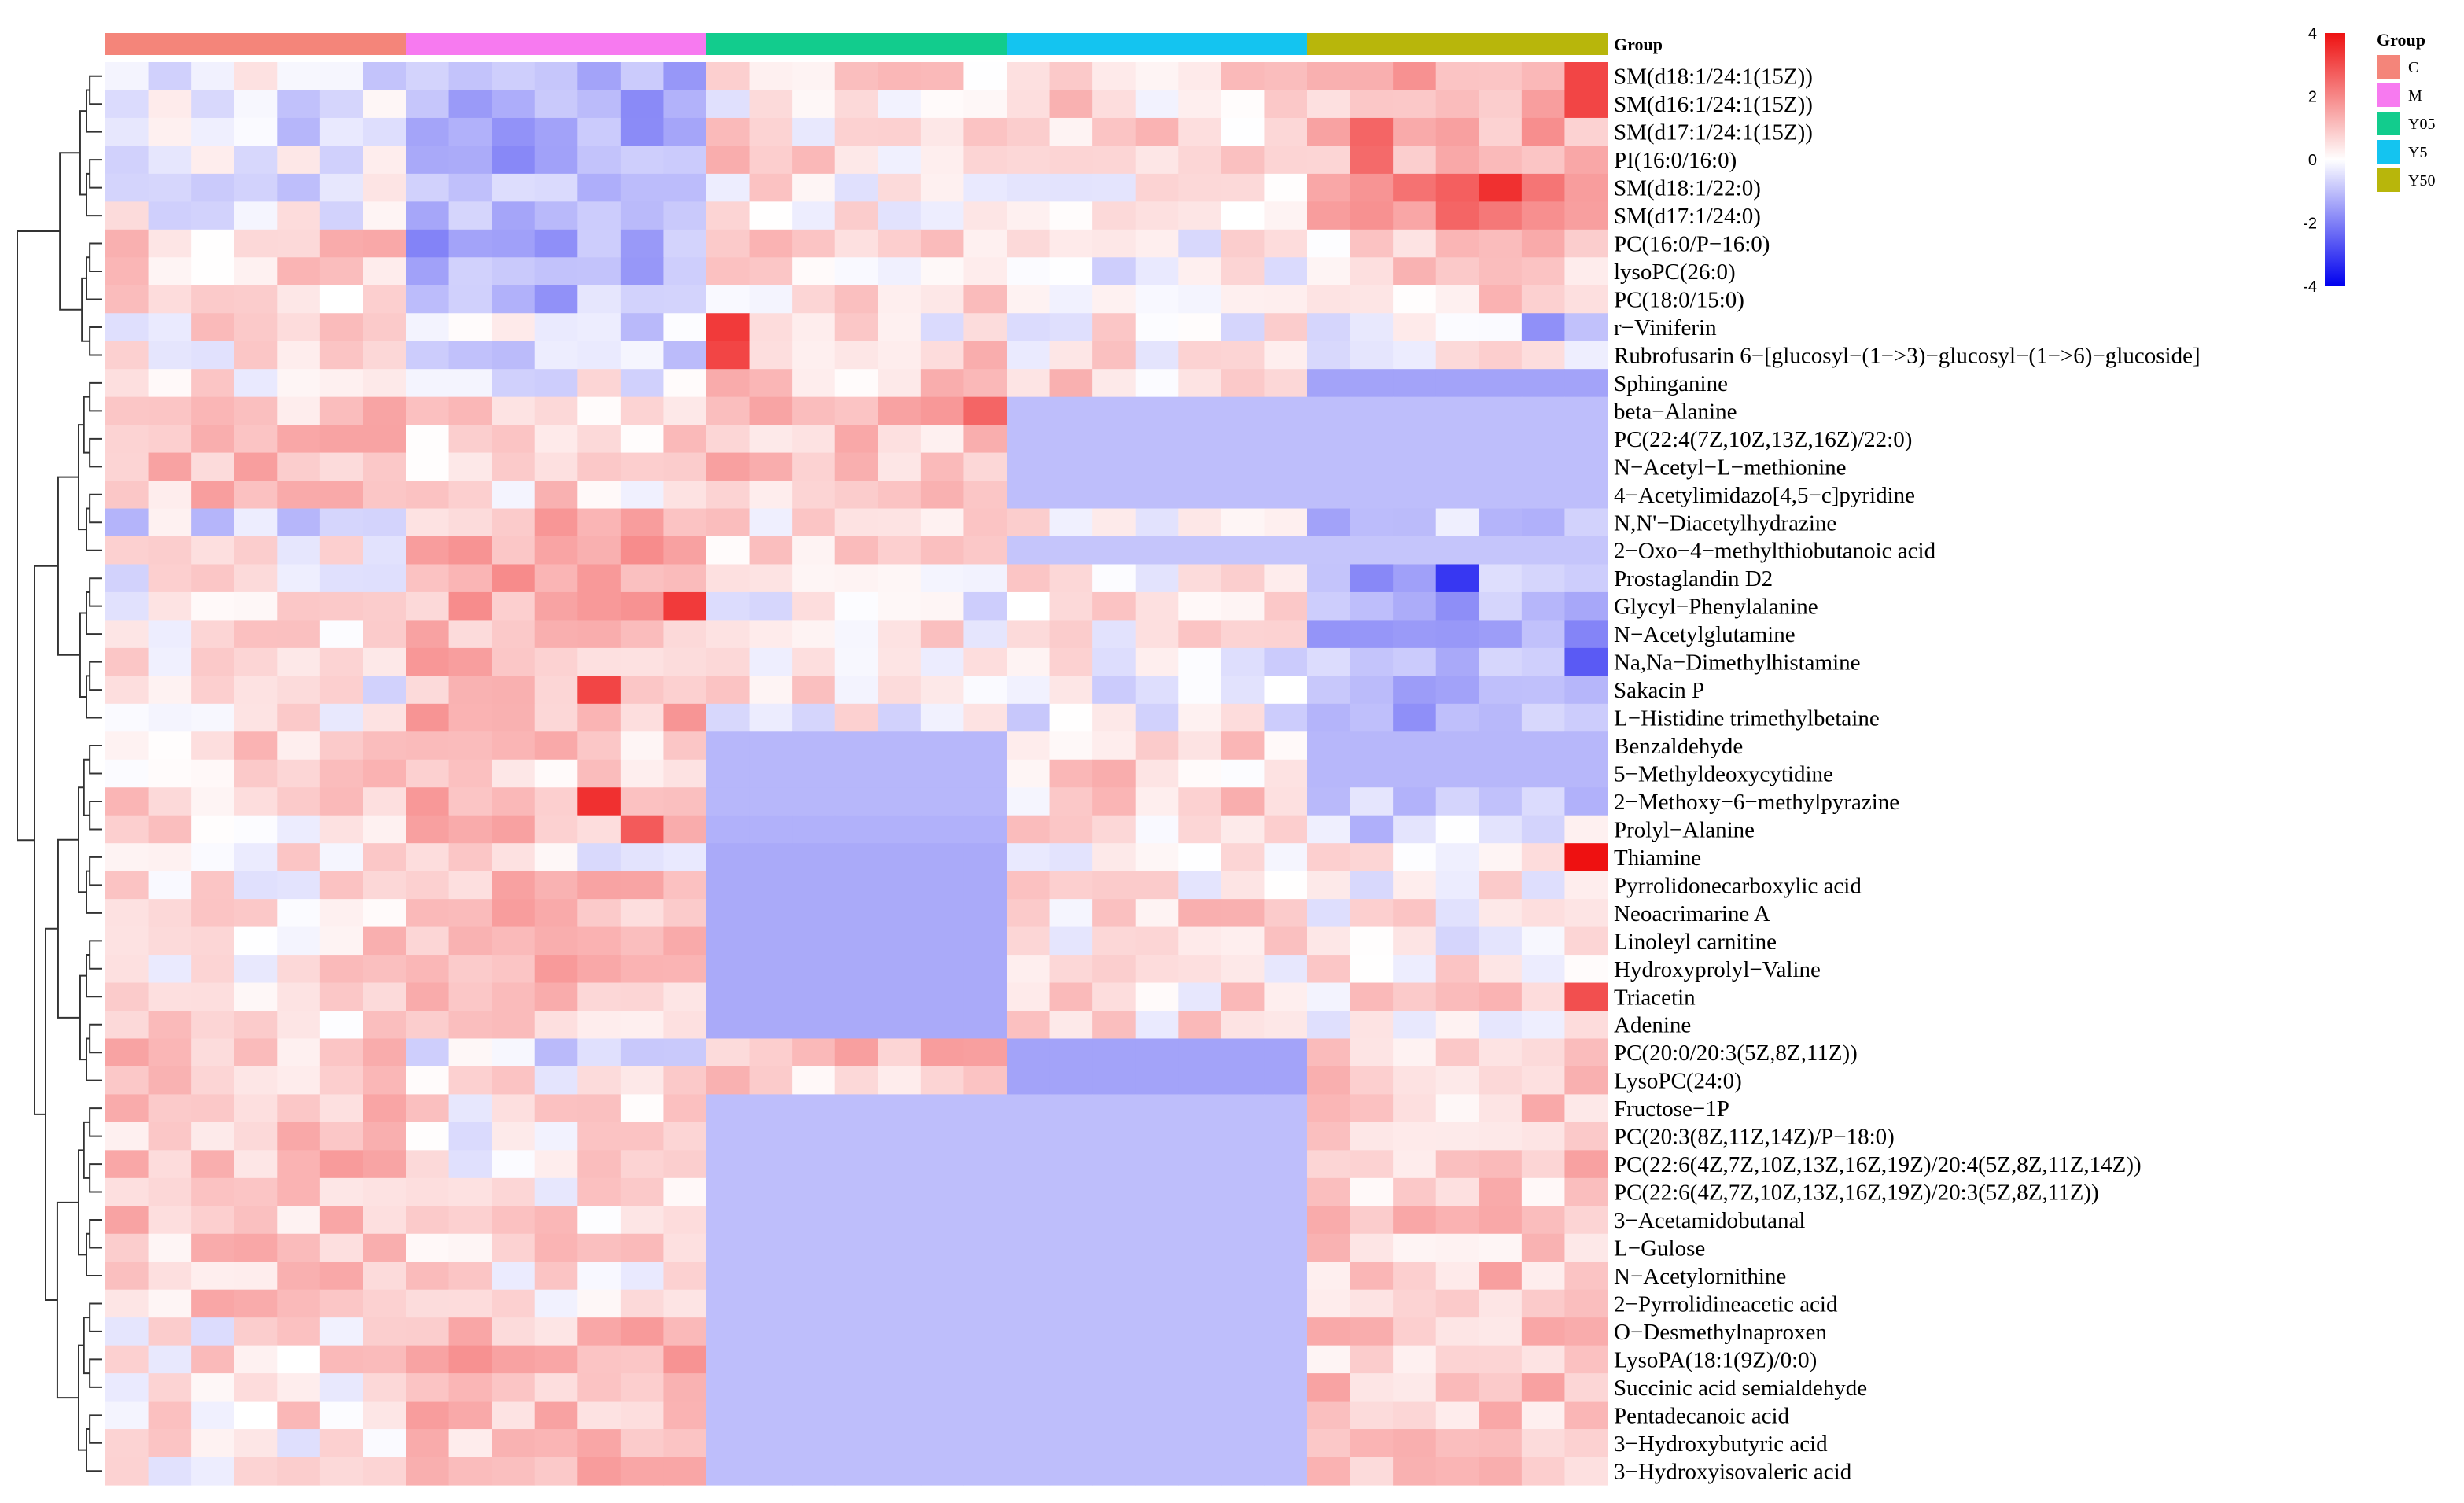 The height and width of the screenshot is (1503, 2464). I want to click on color-scale-bar, so click(2335, 160).